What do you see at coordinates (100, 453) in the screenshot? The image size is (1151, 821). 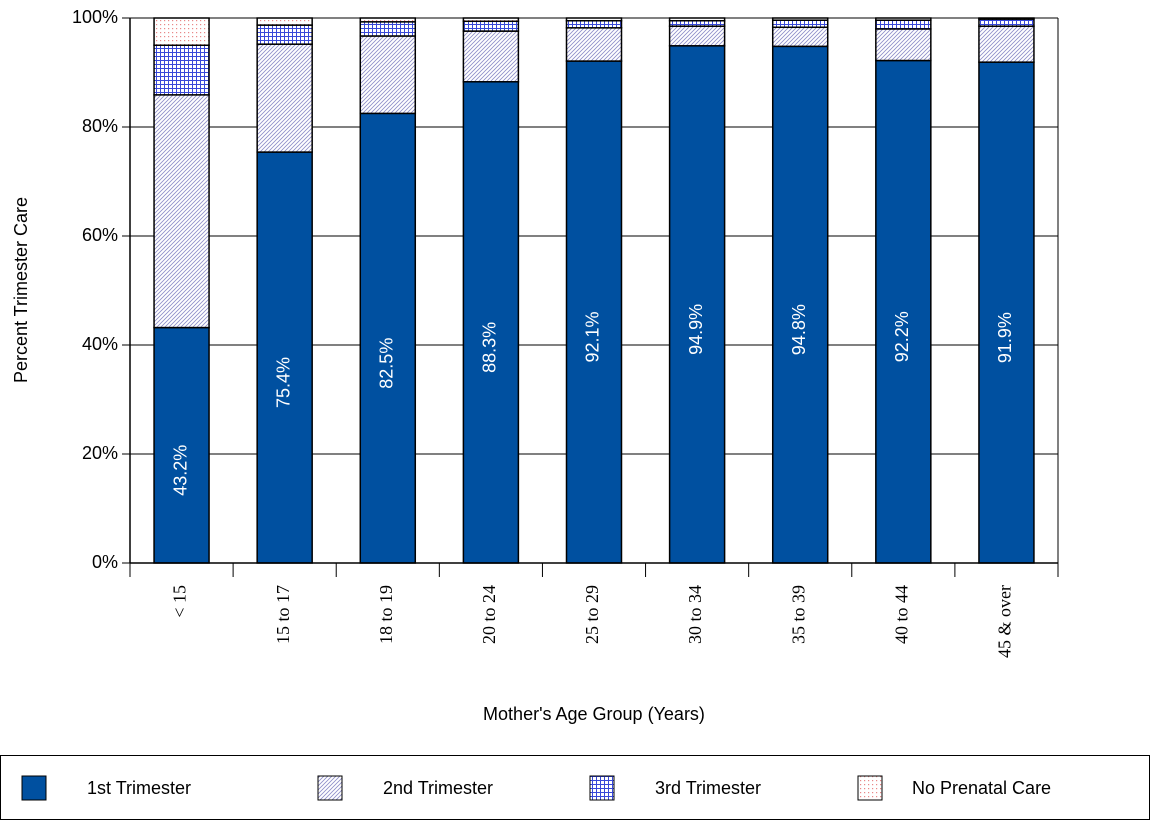 I see `y-tick-label: 20%` at bounding box center [100, 453].